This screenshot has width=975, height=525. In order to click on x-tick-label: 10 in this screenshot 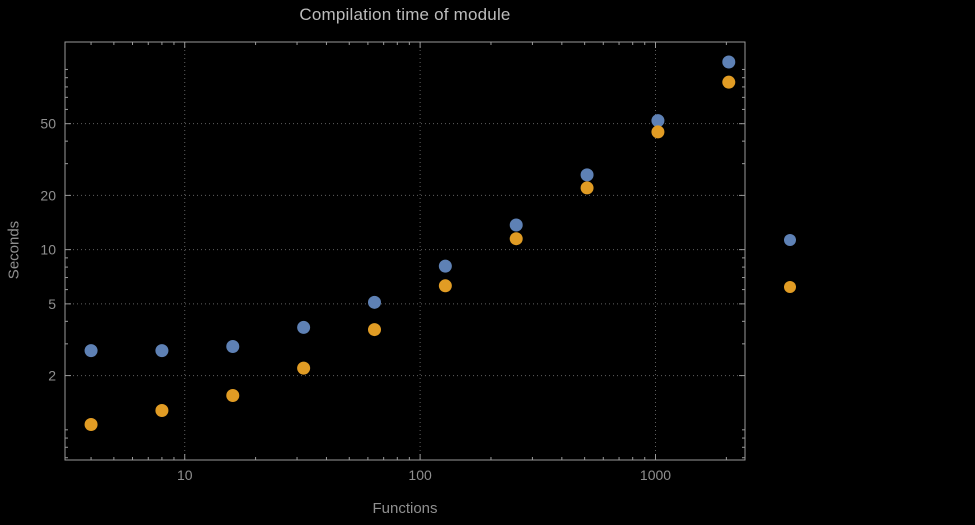, I will do `click(185, 475)`.